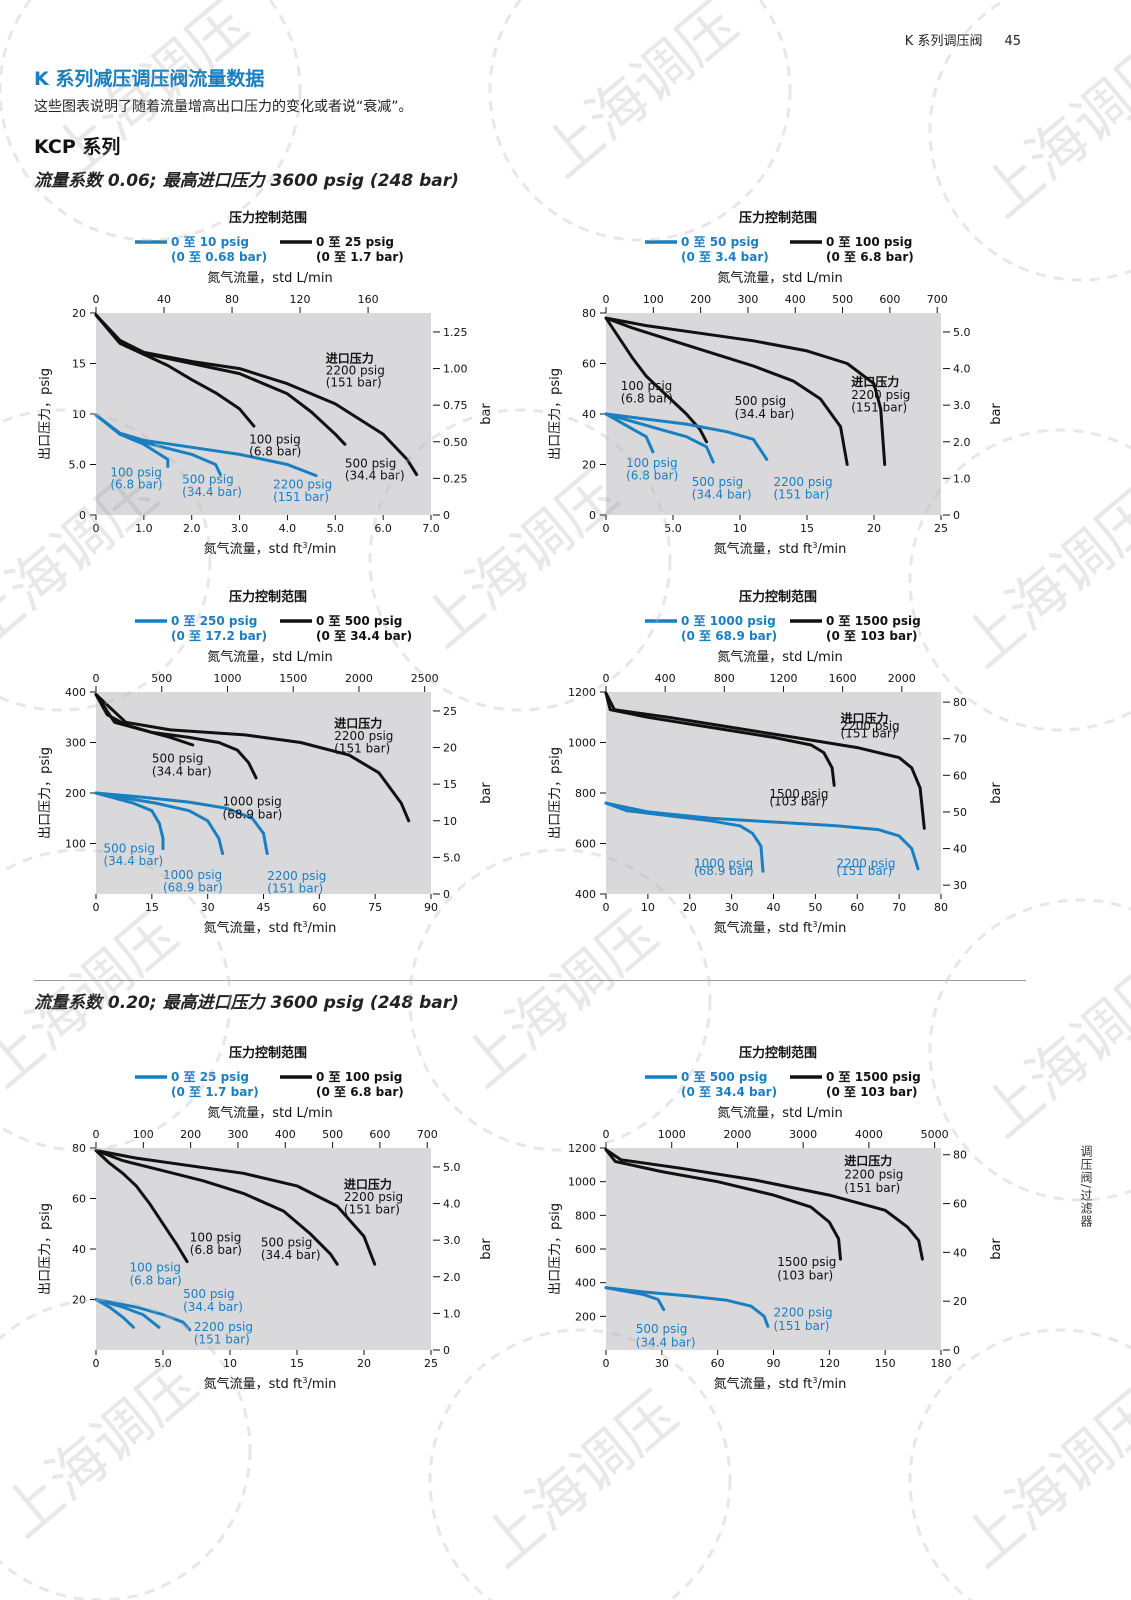  What do you see at coordinates (729, 636) in the screenshot?
I see `legend-label: (0 至 68.9 bar)` at bounding box center [729, 636].